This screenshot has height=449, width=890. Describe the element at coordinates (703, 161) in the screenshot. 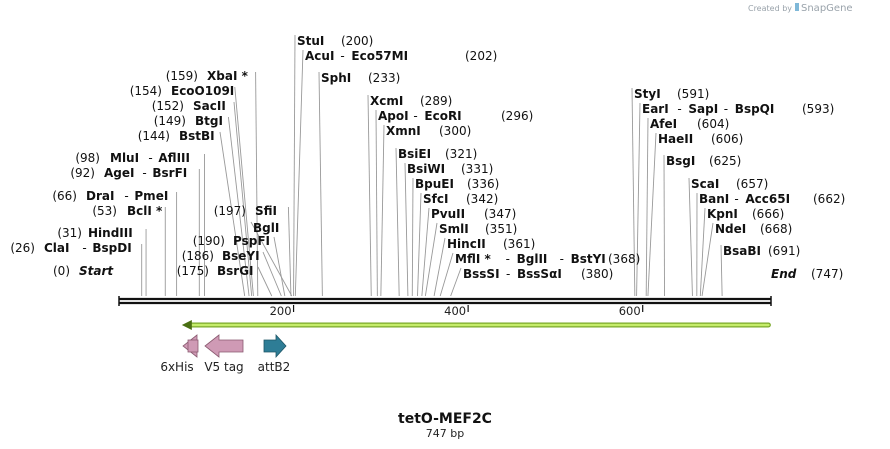

I see `cut-site-bsgi: BsgI (625)` at that location.